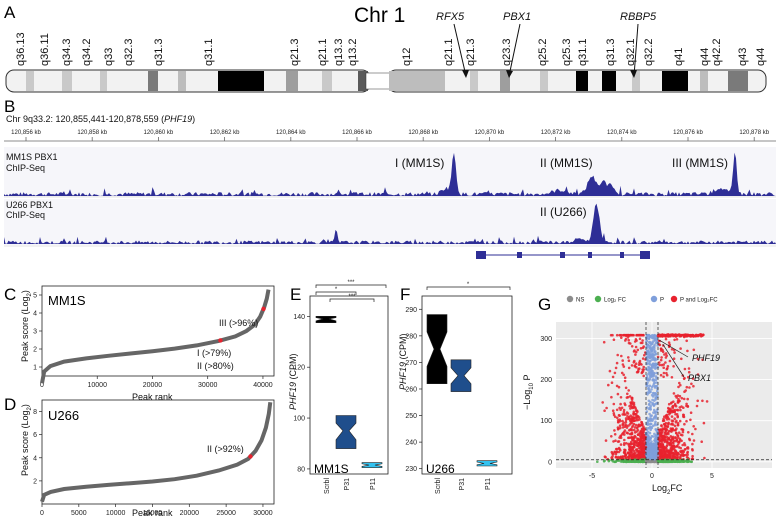 The image size is (776, 519). What do you see at coordinates (438, 486) in the screenshot?
I see `x-tick-label: Scrbl` at bounding box center [438, 486].